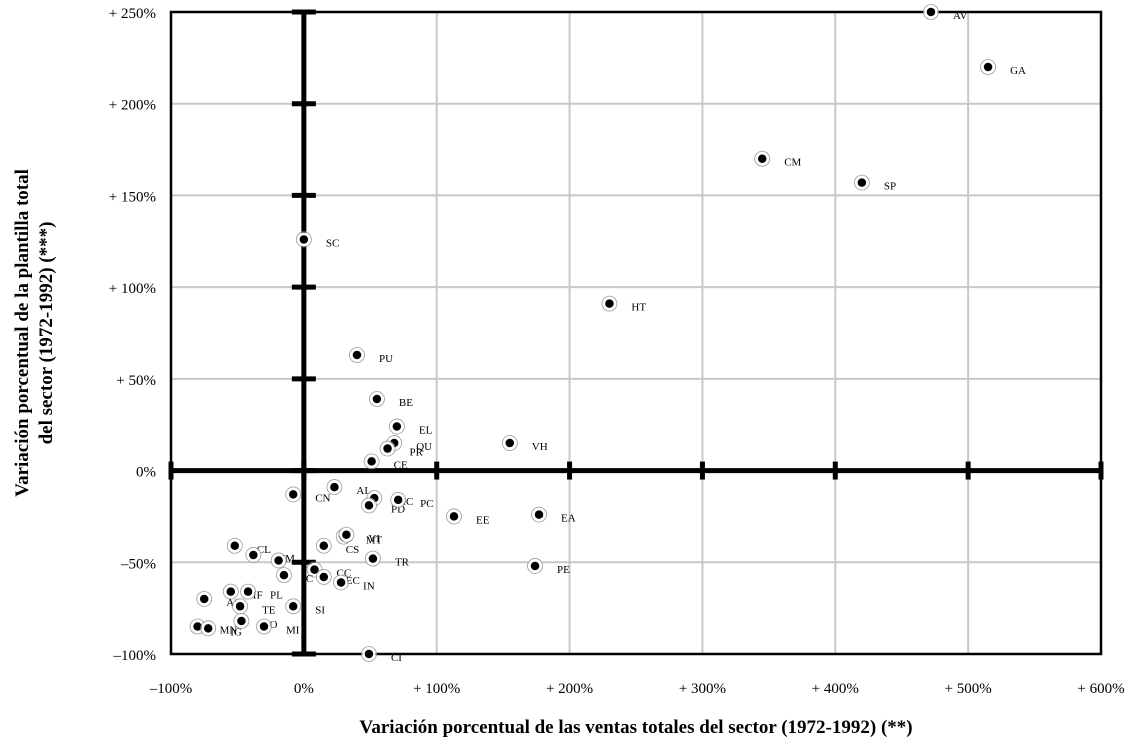 The image size is (1145, 742). I want to click on data-point-label: EA, so click(568, 519).